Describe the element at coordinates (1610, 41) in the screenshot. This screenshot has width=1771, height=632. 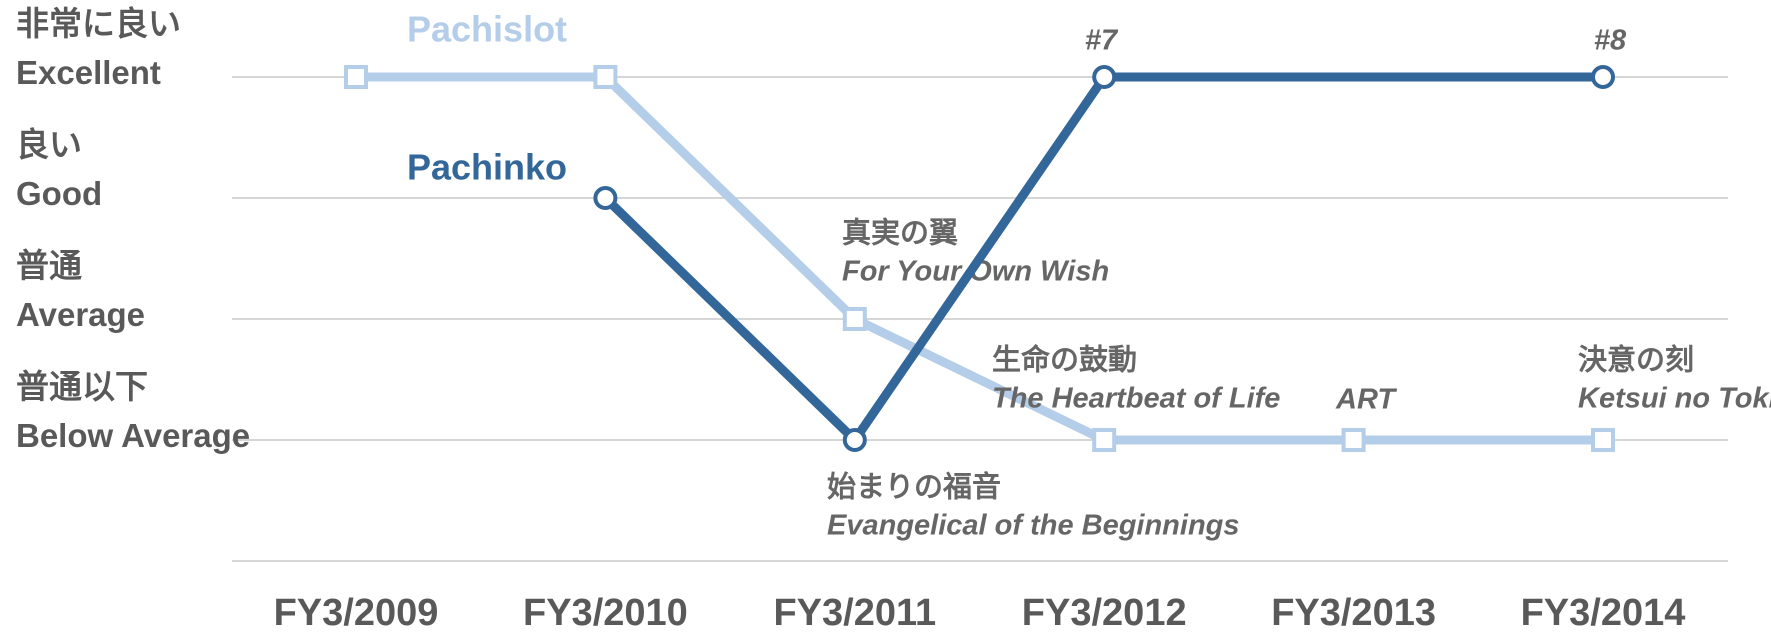
I see `annotation: #8` at that location.